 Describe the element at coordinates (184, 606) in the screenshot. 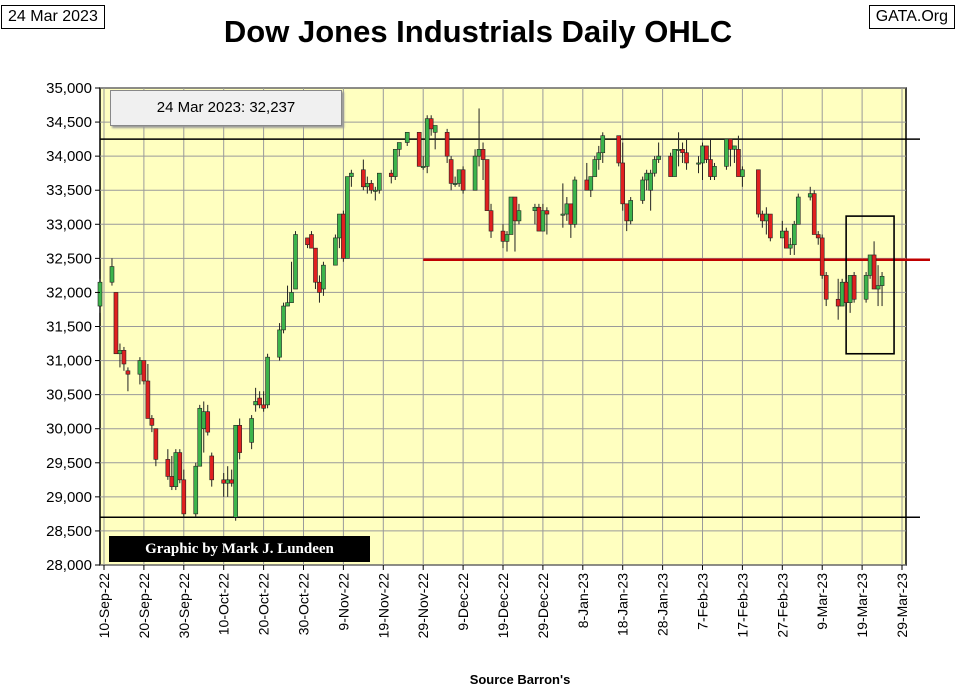

I see `x-tick-label: 30-Sep-22` at that location.